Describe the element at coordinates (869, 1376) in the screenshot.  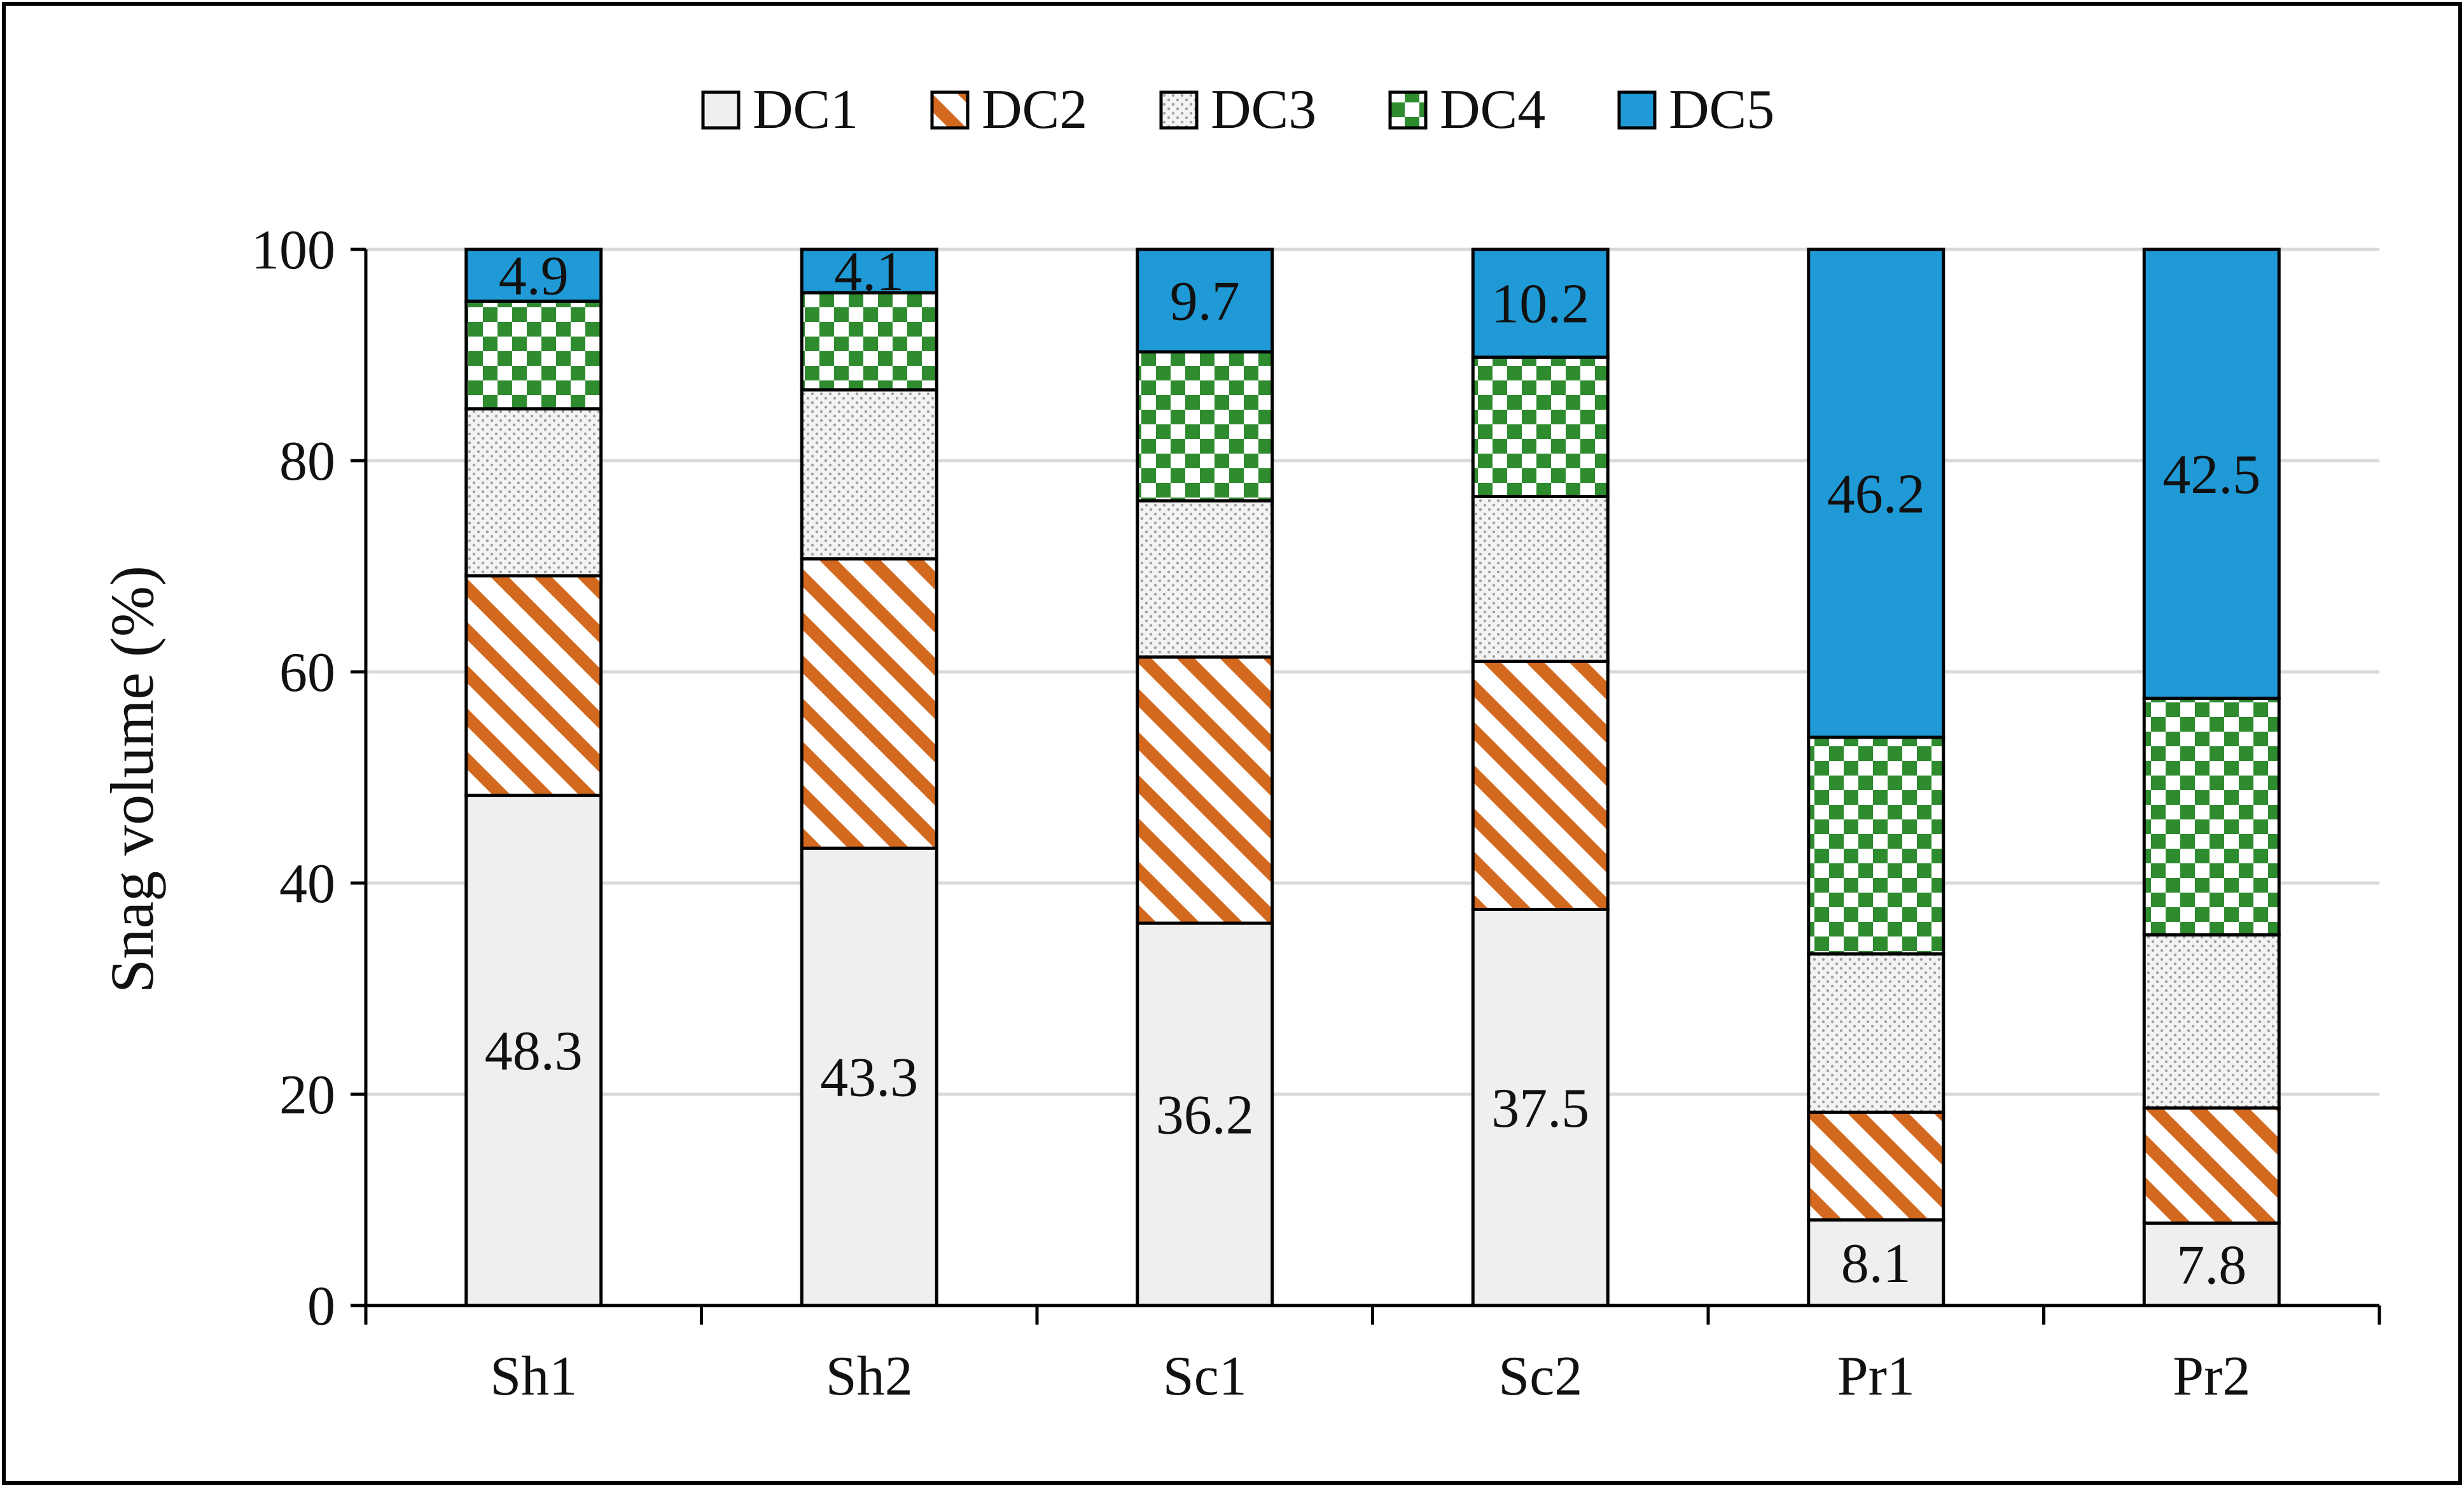
I see `x-tick-label-sh2: Sh2` at that location.